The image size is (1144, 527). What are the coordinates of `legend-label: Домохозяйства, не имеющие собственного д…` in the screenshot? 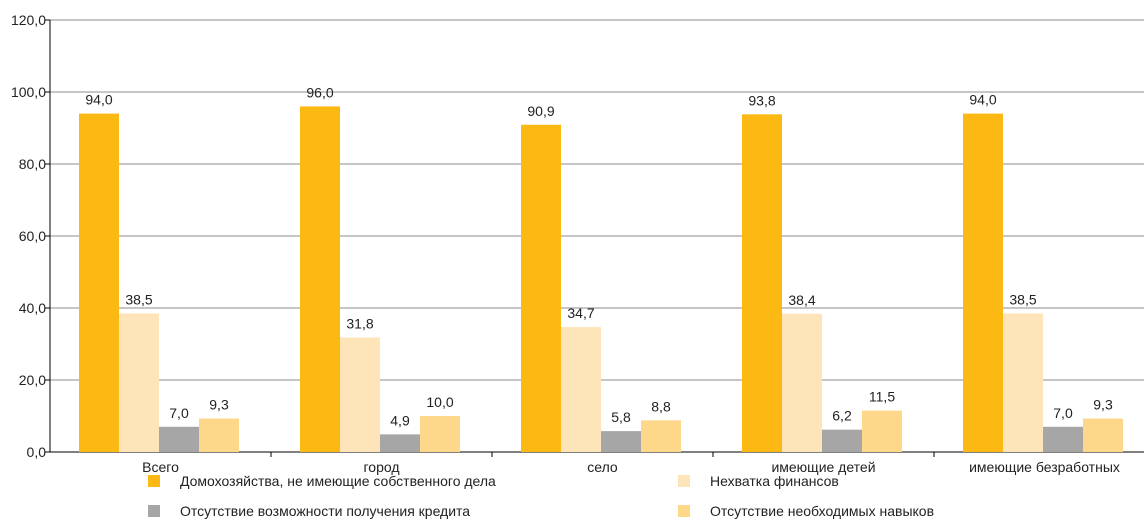 It's located at (338, 481).